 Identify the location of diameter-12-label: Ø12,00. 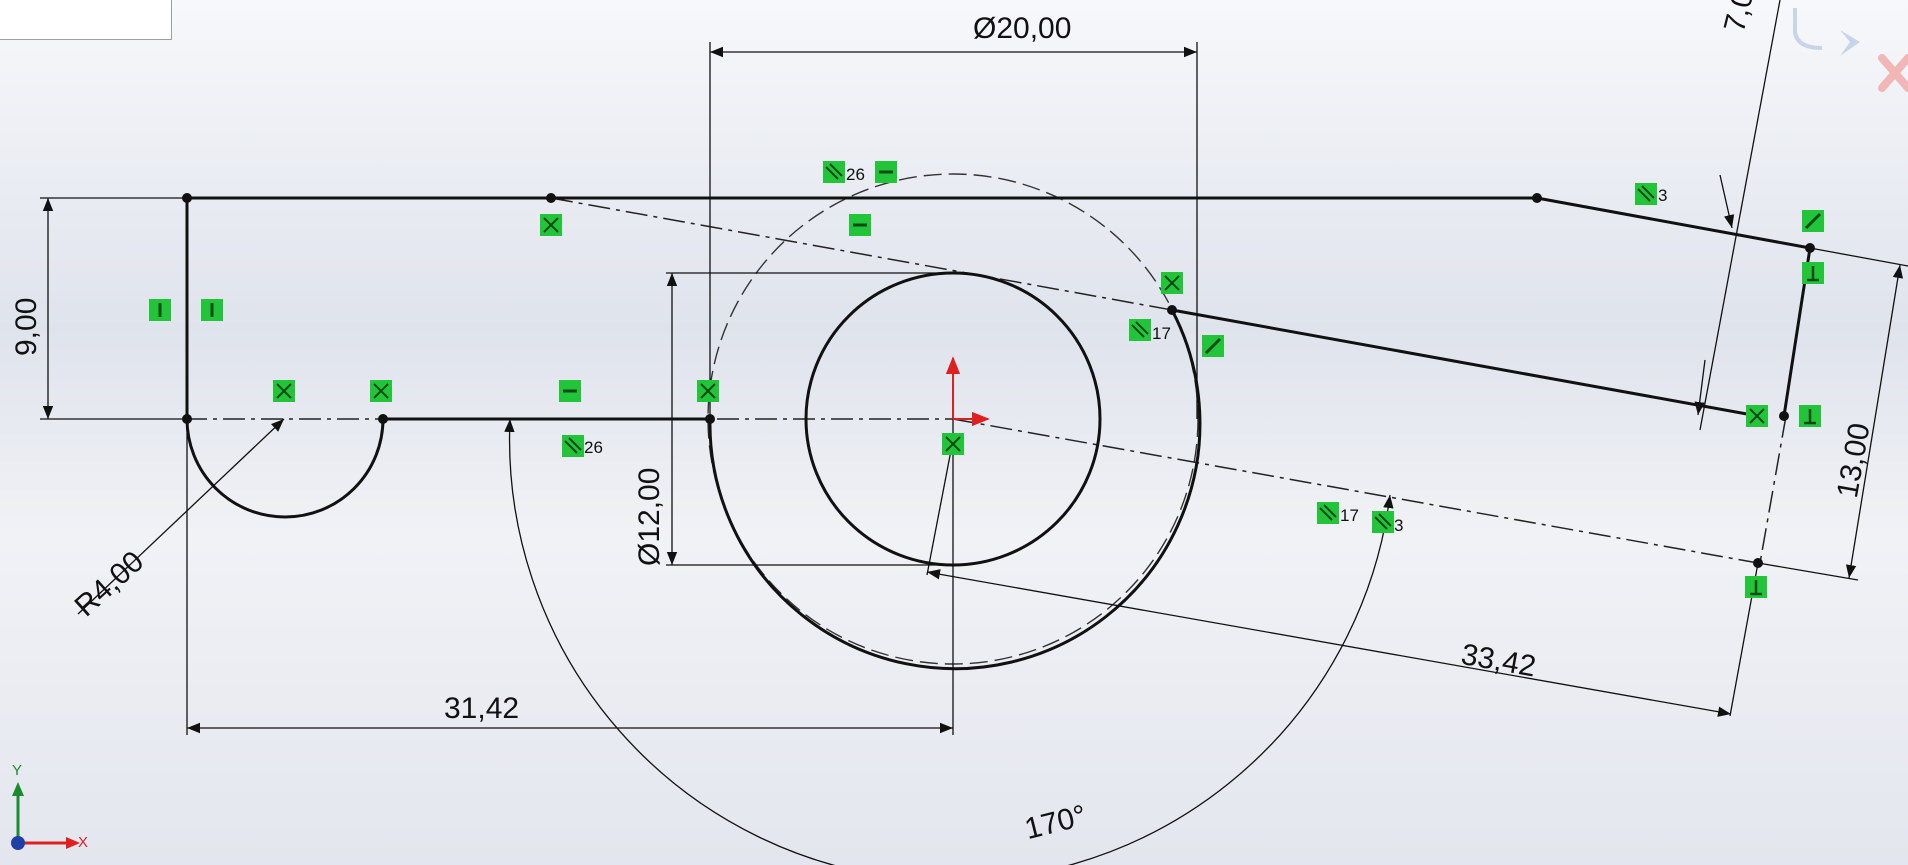
(649, 516).